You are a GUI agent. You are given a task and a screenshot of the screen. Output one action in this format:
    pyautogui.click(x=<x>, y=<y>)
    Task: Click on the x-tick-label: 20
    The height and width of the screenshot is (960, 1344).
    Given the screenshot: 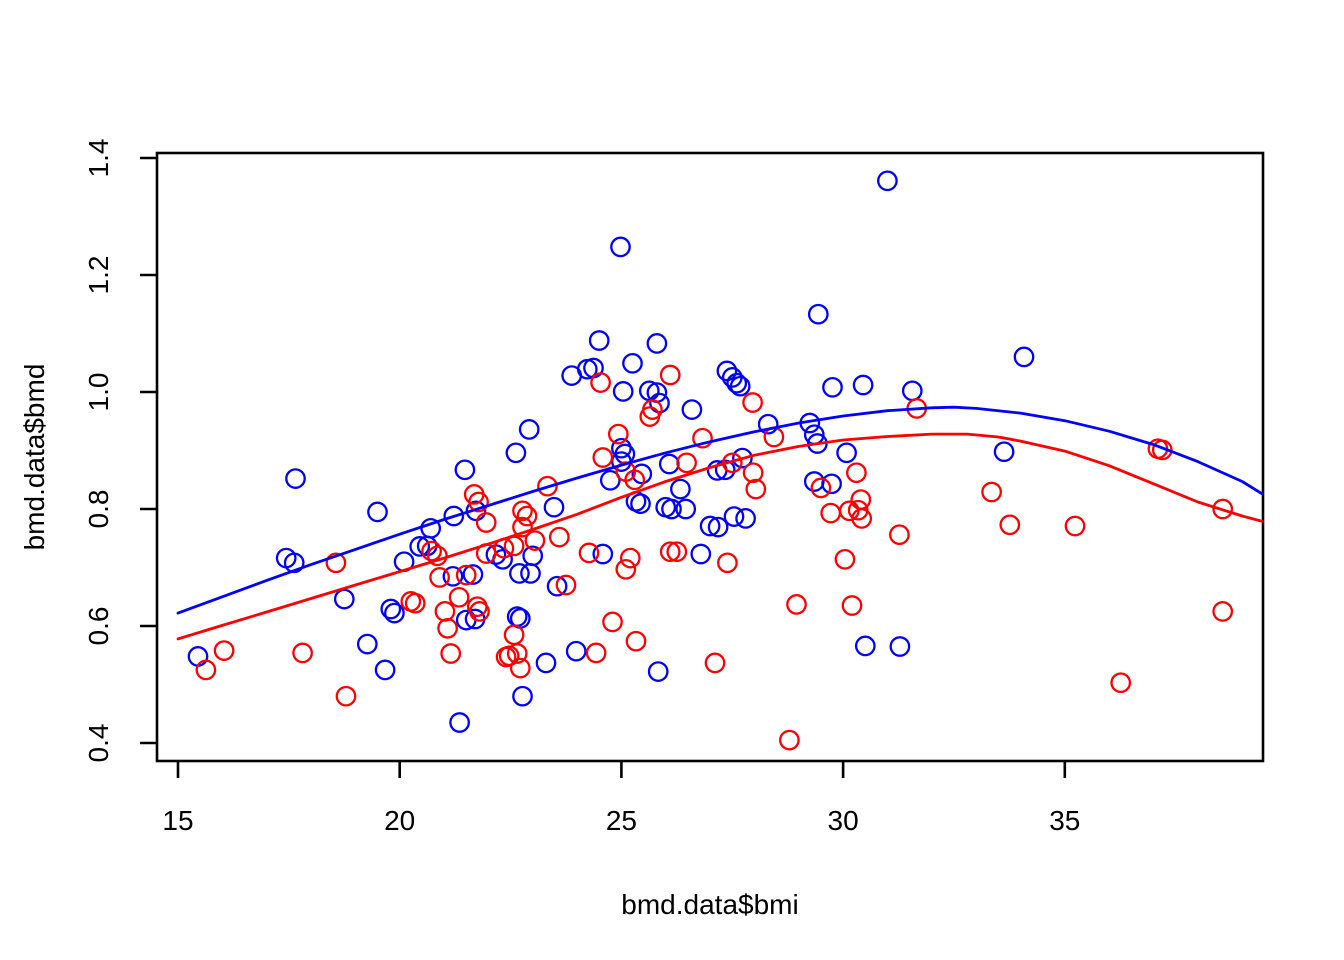 What is the action you would take?
    pyautogui.click(x=399, y=820)
    